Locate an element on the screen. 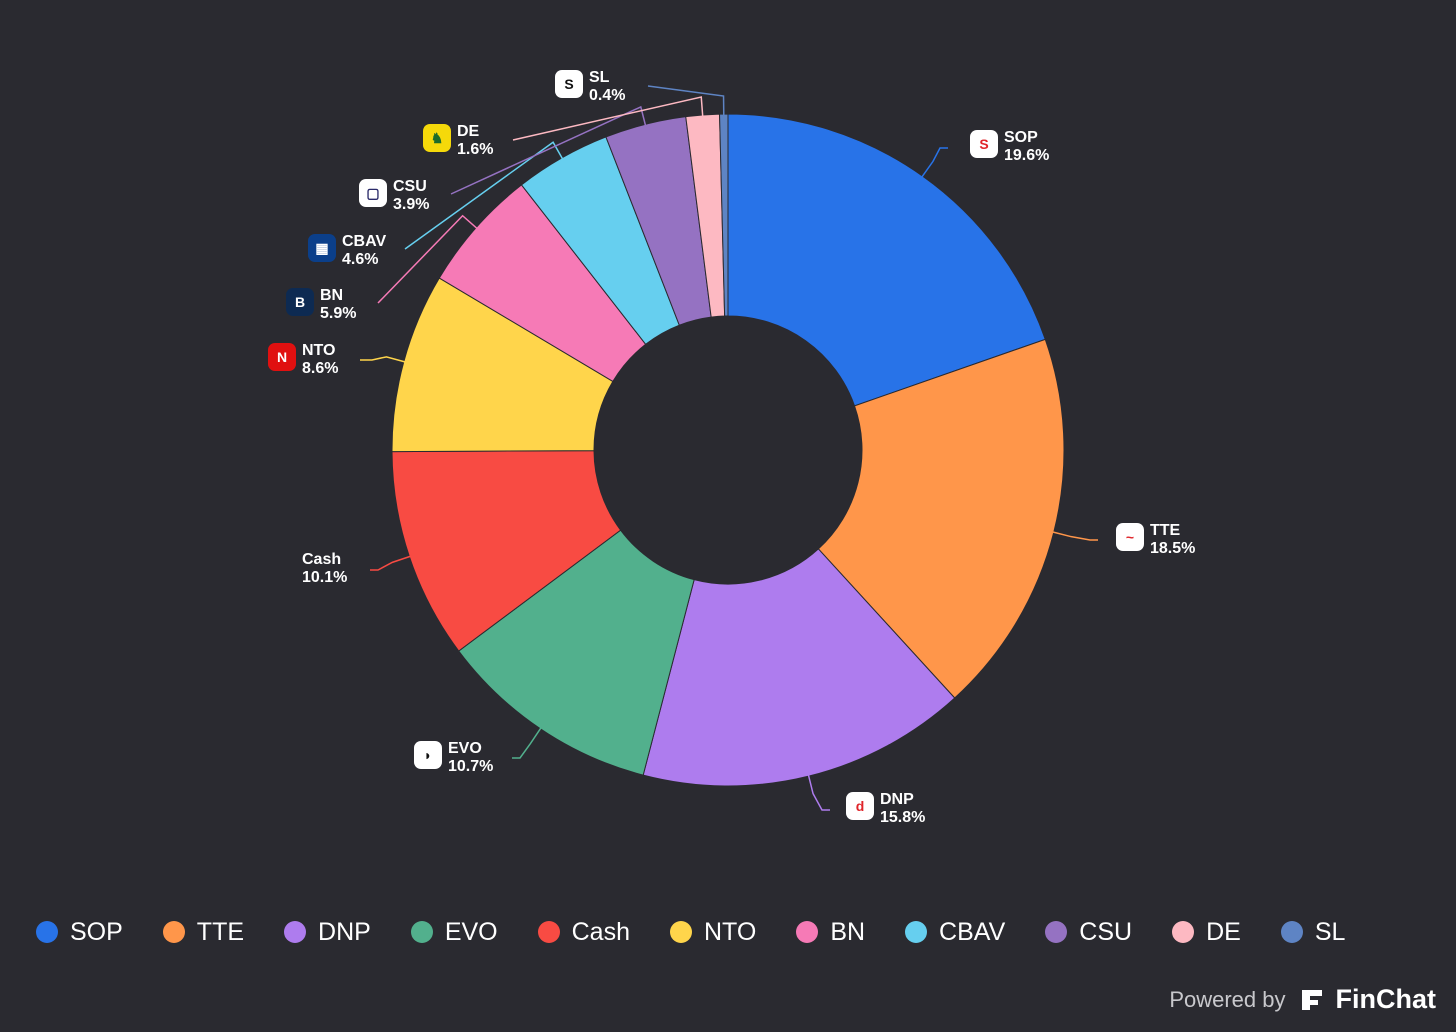  dnp-logo-icon is located at coordinates (860, 806).